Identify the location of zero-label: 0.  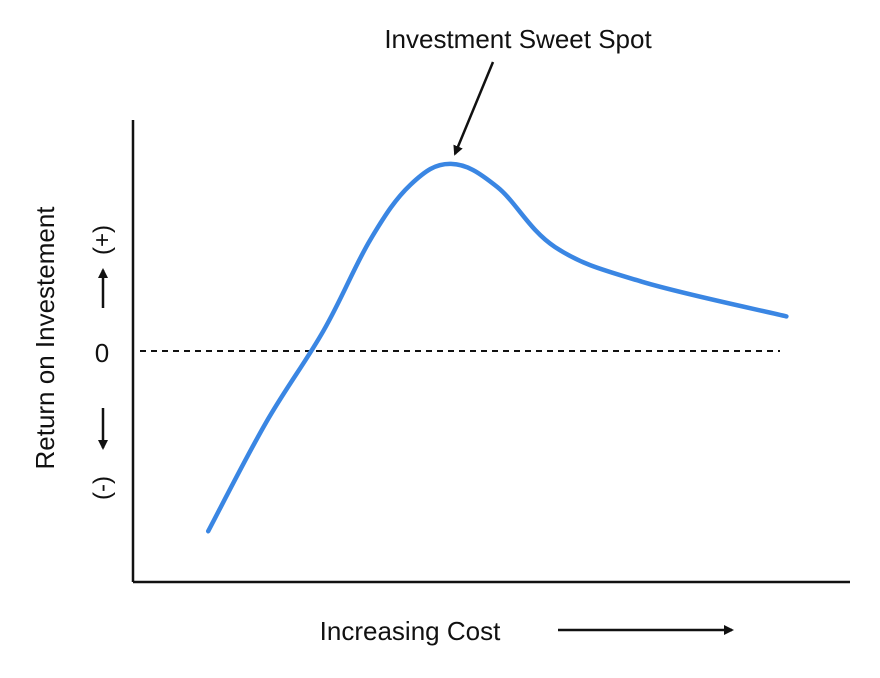
(102, 353).